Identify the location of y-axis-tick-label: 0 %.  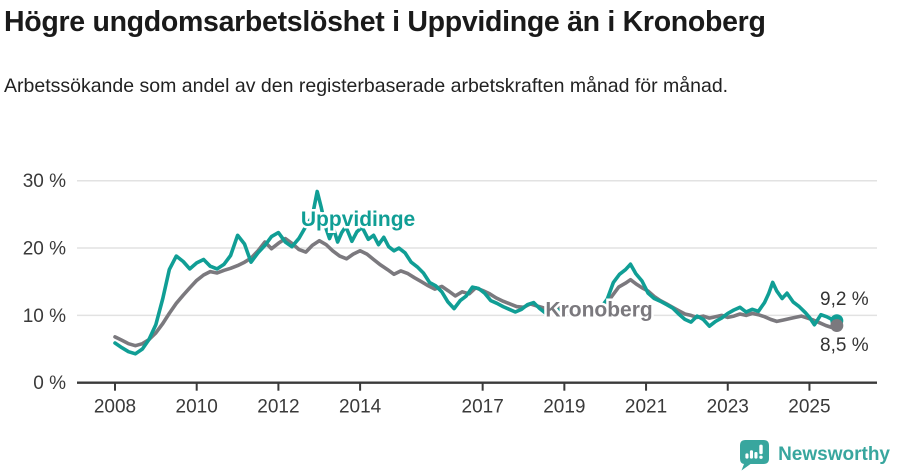
(49, 383).